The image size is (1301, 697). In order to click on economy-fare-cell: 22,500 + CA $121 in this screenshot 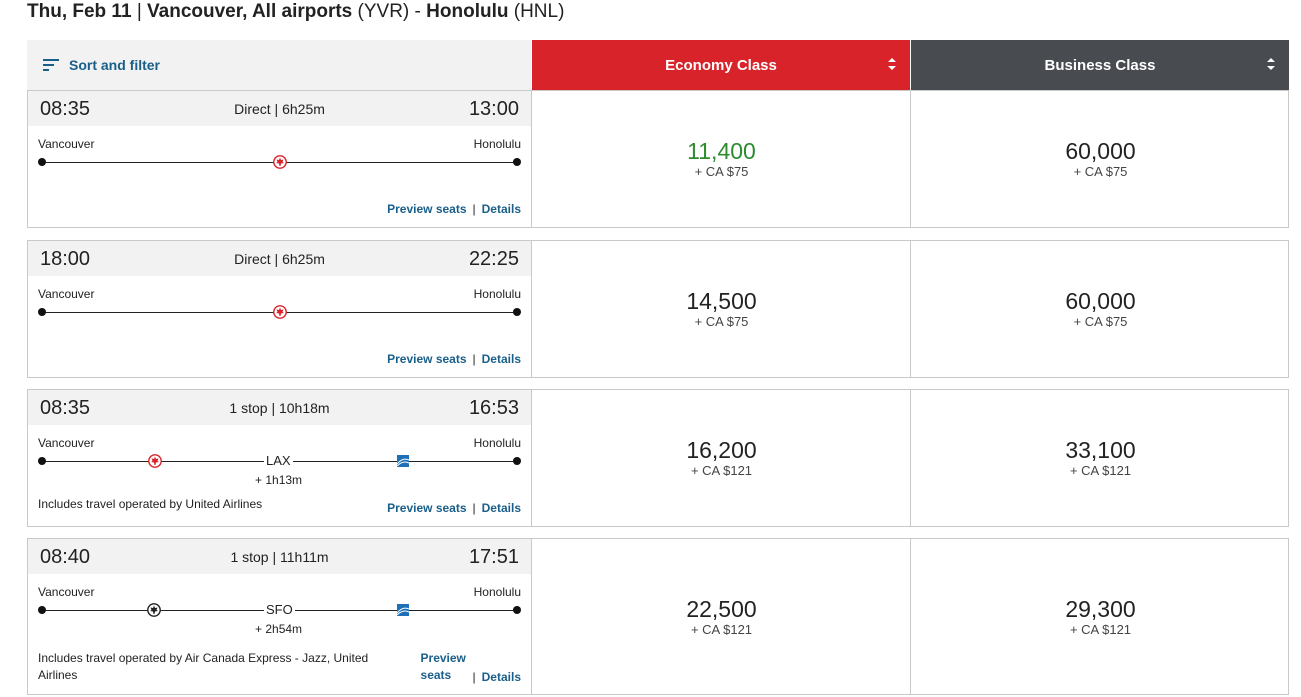, I will do `click(722, 616)`.